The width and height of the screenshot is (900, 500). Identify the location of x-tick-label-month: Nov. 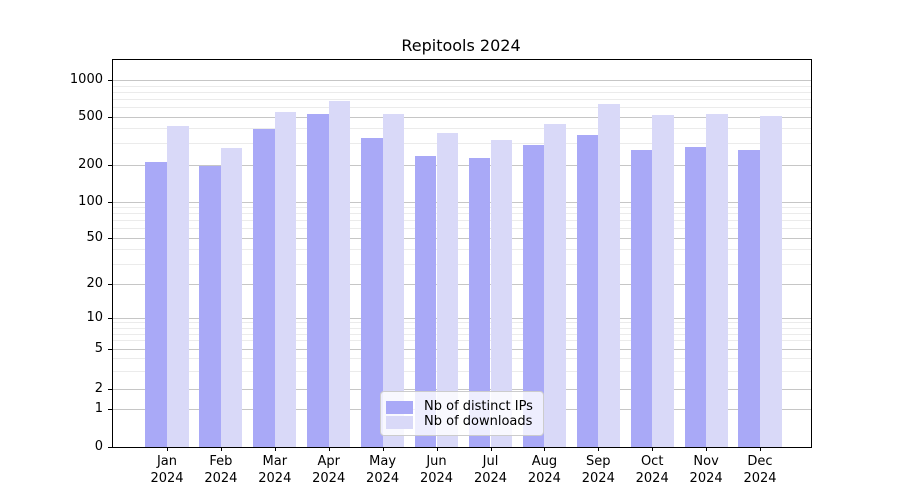
(706, 461).